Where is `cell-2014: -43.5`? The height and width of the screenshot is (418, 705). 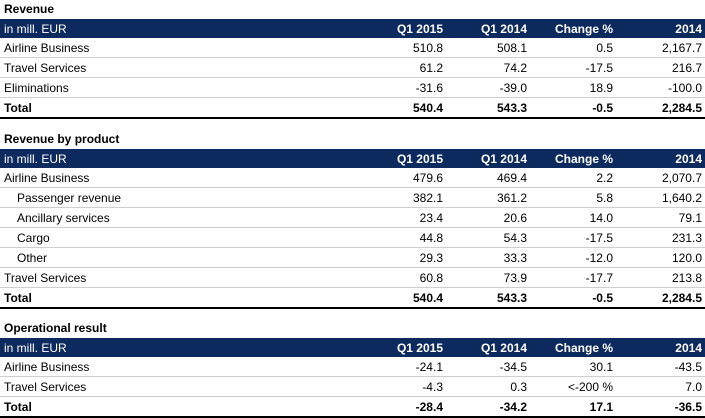
cell-2014: -43.5 is located at coordinates (660, 367).